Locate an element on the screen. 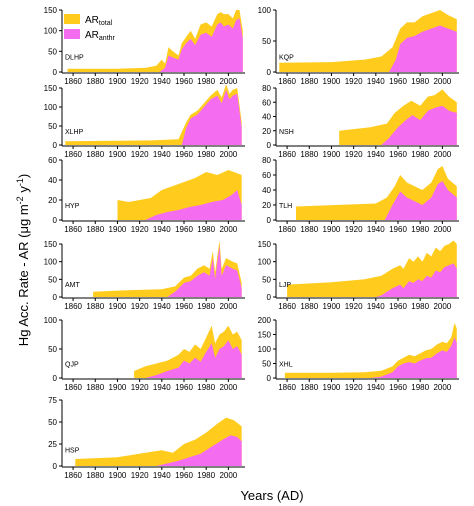  panel-label: HYP is located at coordinates (72, 206).